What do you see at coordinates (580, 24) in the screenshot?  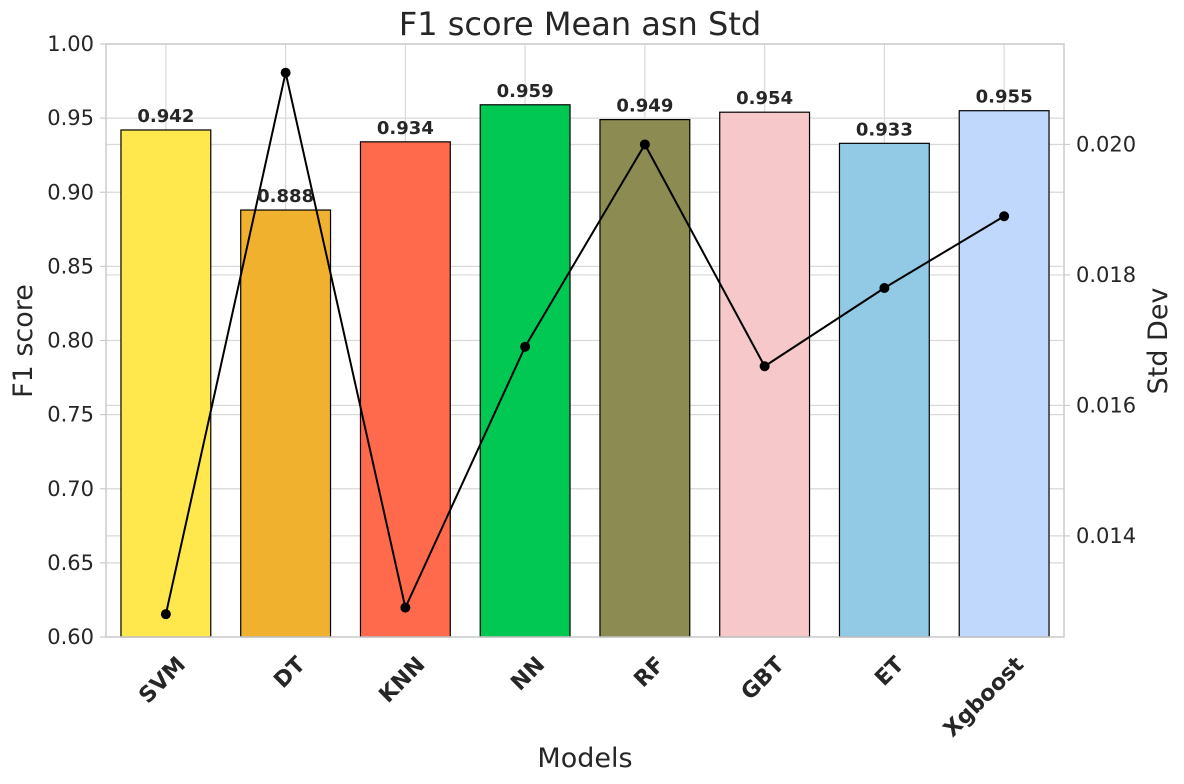 I see `chart-title: F1 score Mean asn Std` at bounding box center [580, 24].